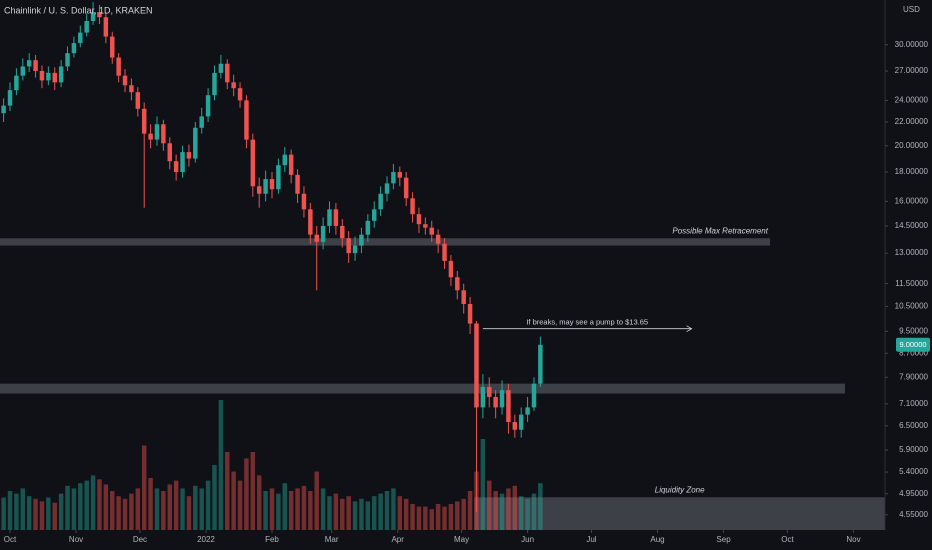  I want to click on x-tick-label: May, so click(461, 539).